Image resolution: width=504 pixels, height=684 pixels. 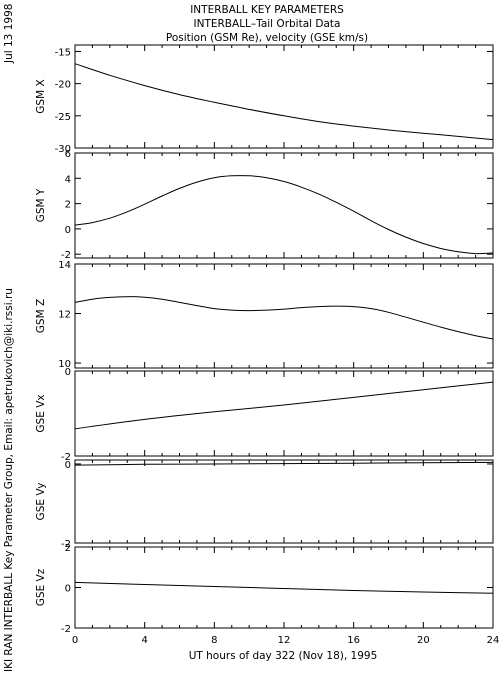 What do you see at coordinates (41, 587) in the screenshot?
I see `y-axis-label: GSE Vz` at bounding box center [41, 587].